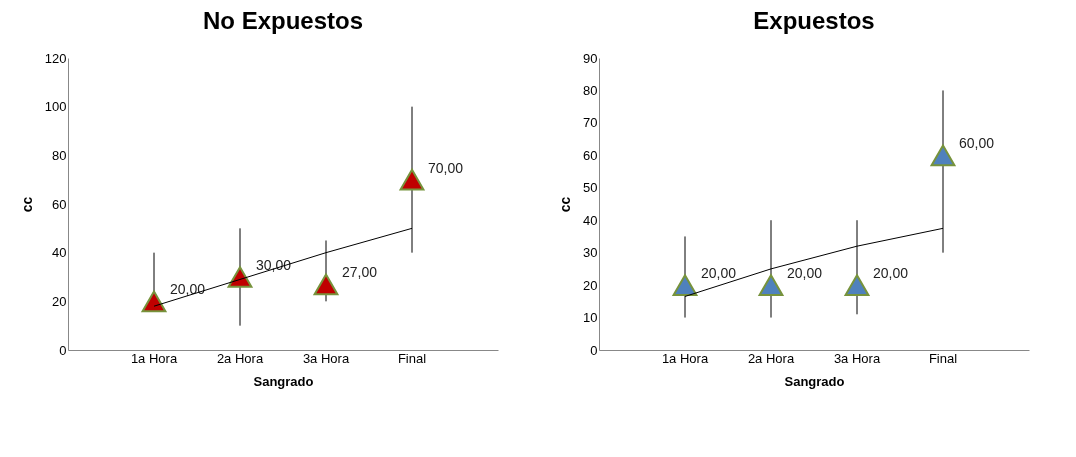 This screenshot has height=457, width=1076. Describe the element at coordinates (590, 123) in the screenshot. I see `y-tick-label: 70` at that location.